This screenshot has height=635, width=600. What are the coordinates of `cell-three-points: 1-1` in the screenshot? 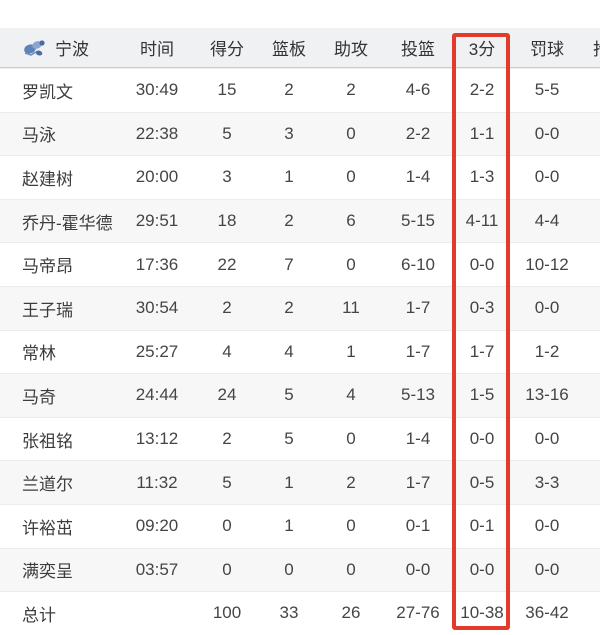 It's located at (482, 133).